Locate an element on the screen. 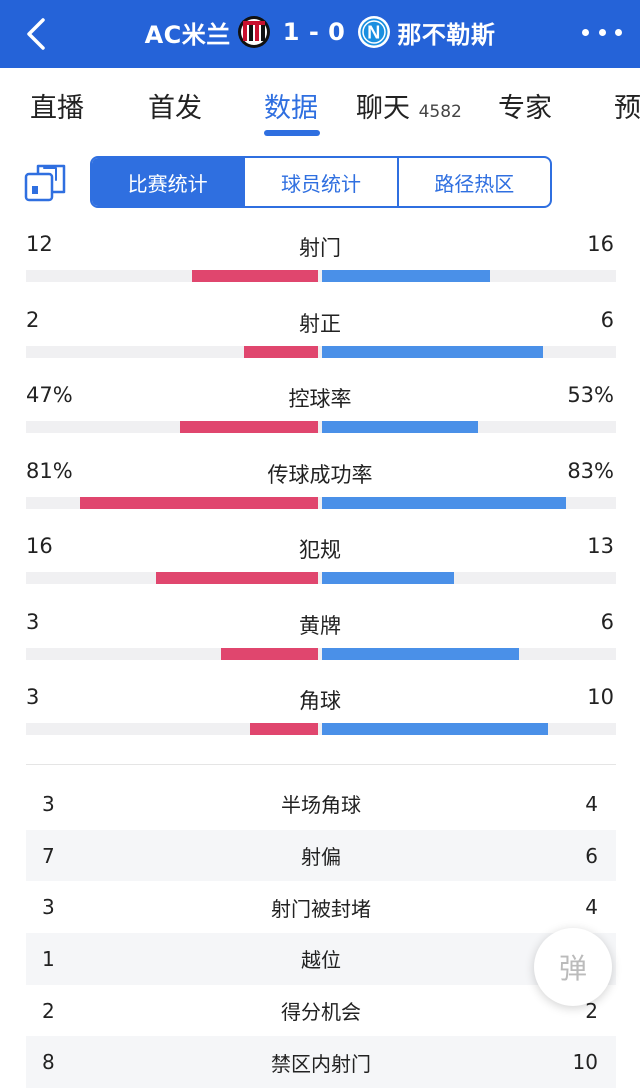 Image resolution: width=640 pixels, height=1092 pixels. match-header: AC米兰 1 - 0 N 那不勒斯 is located at coordinates (320, 34).